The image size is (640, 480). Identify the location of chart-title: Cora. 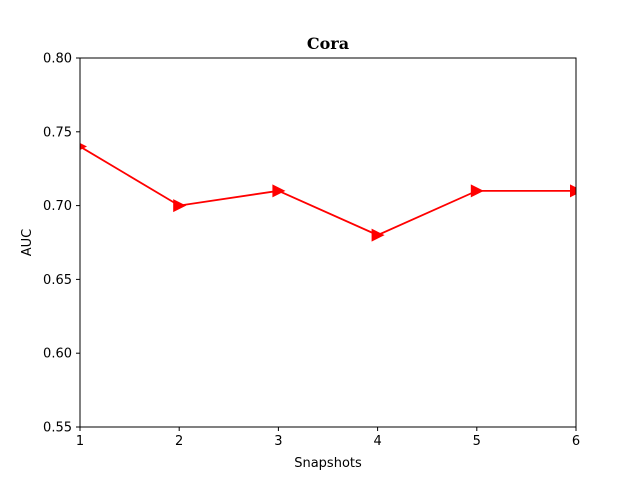
(328, 43).